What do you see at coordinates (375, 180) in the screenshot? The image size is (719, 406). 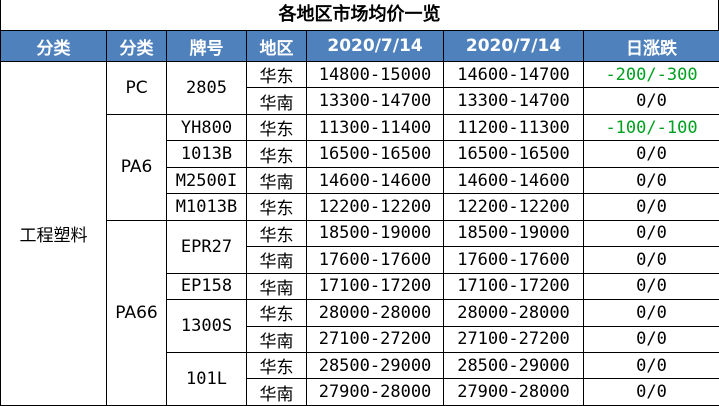 I see `price1-cell: 14600-14600` at bounding box center [375, 180].